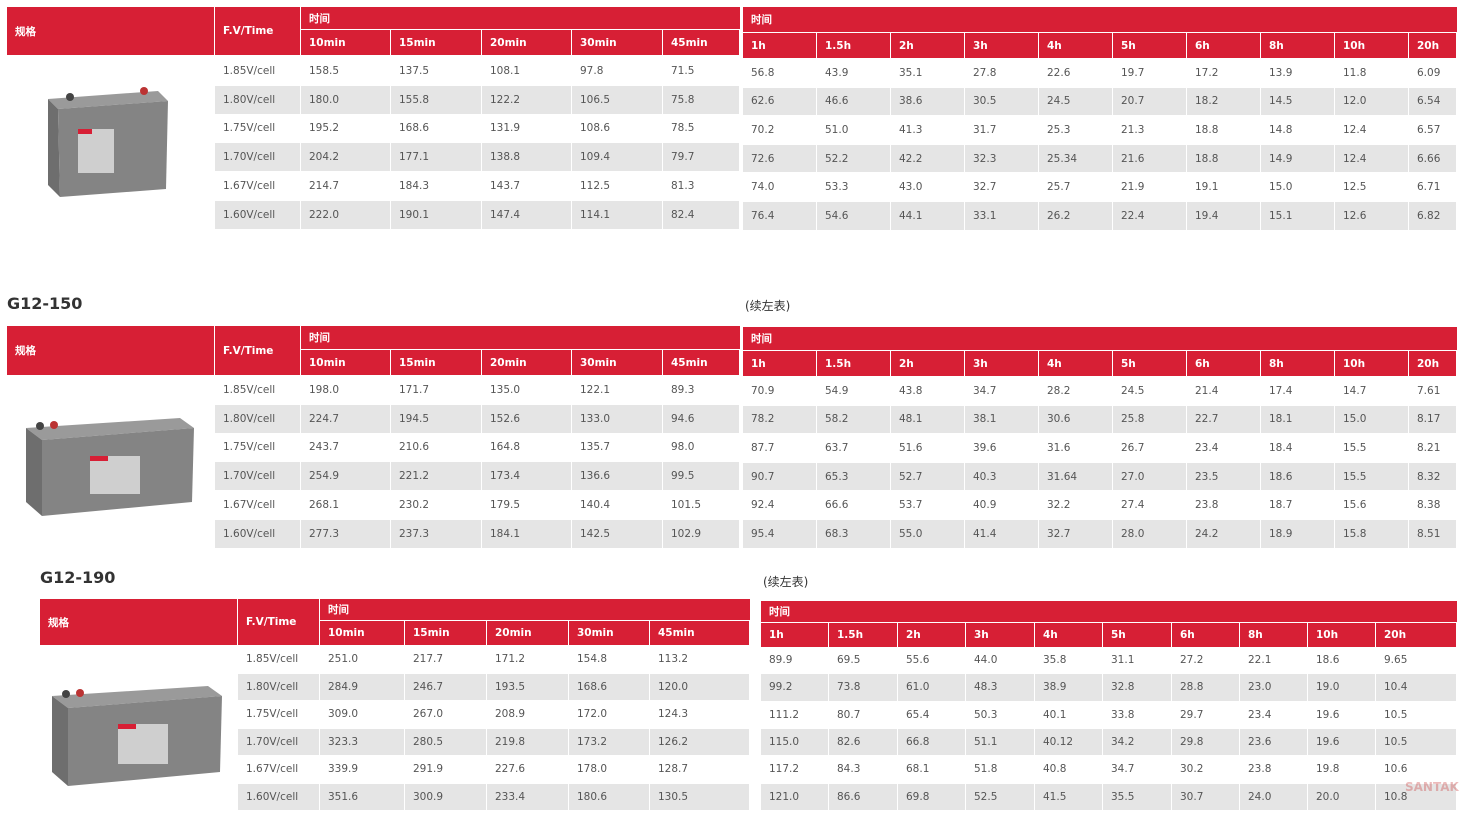  Describe the element at coordinates (1149, 419) in the screenshot. I see `value-cell: 25.8` at that location.